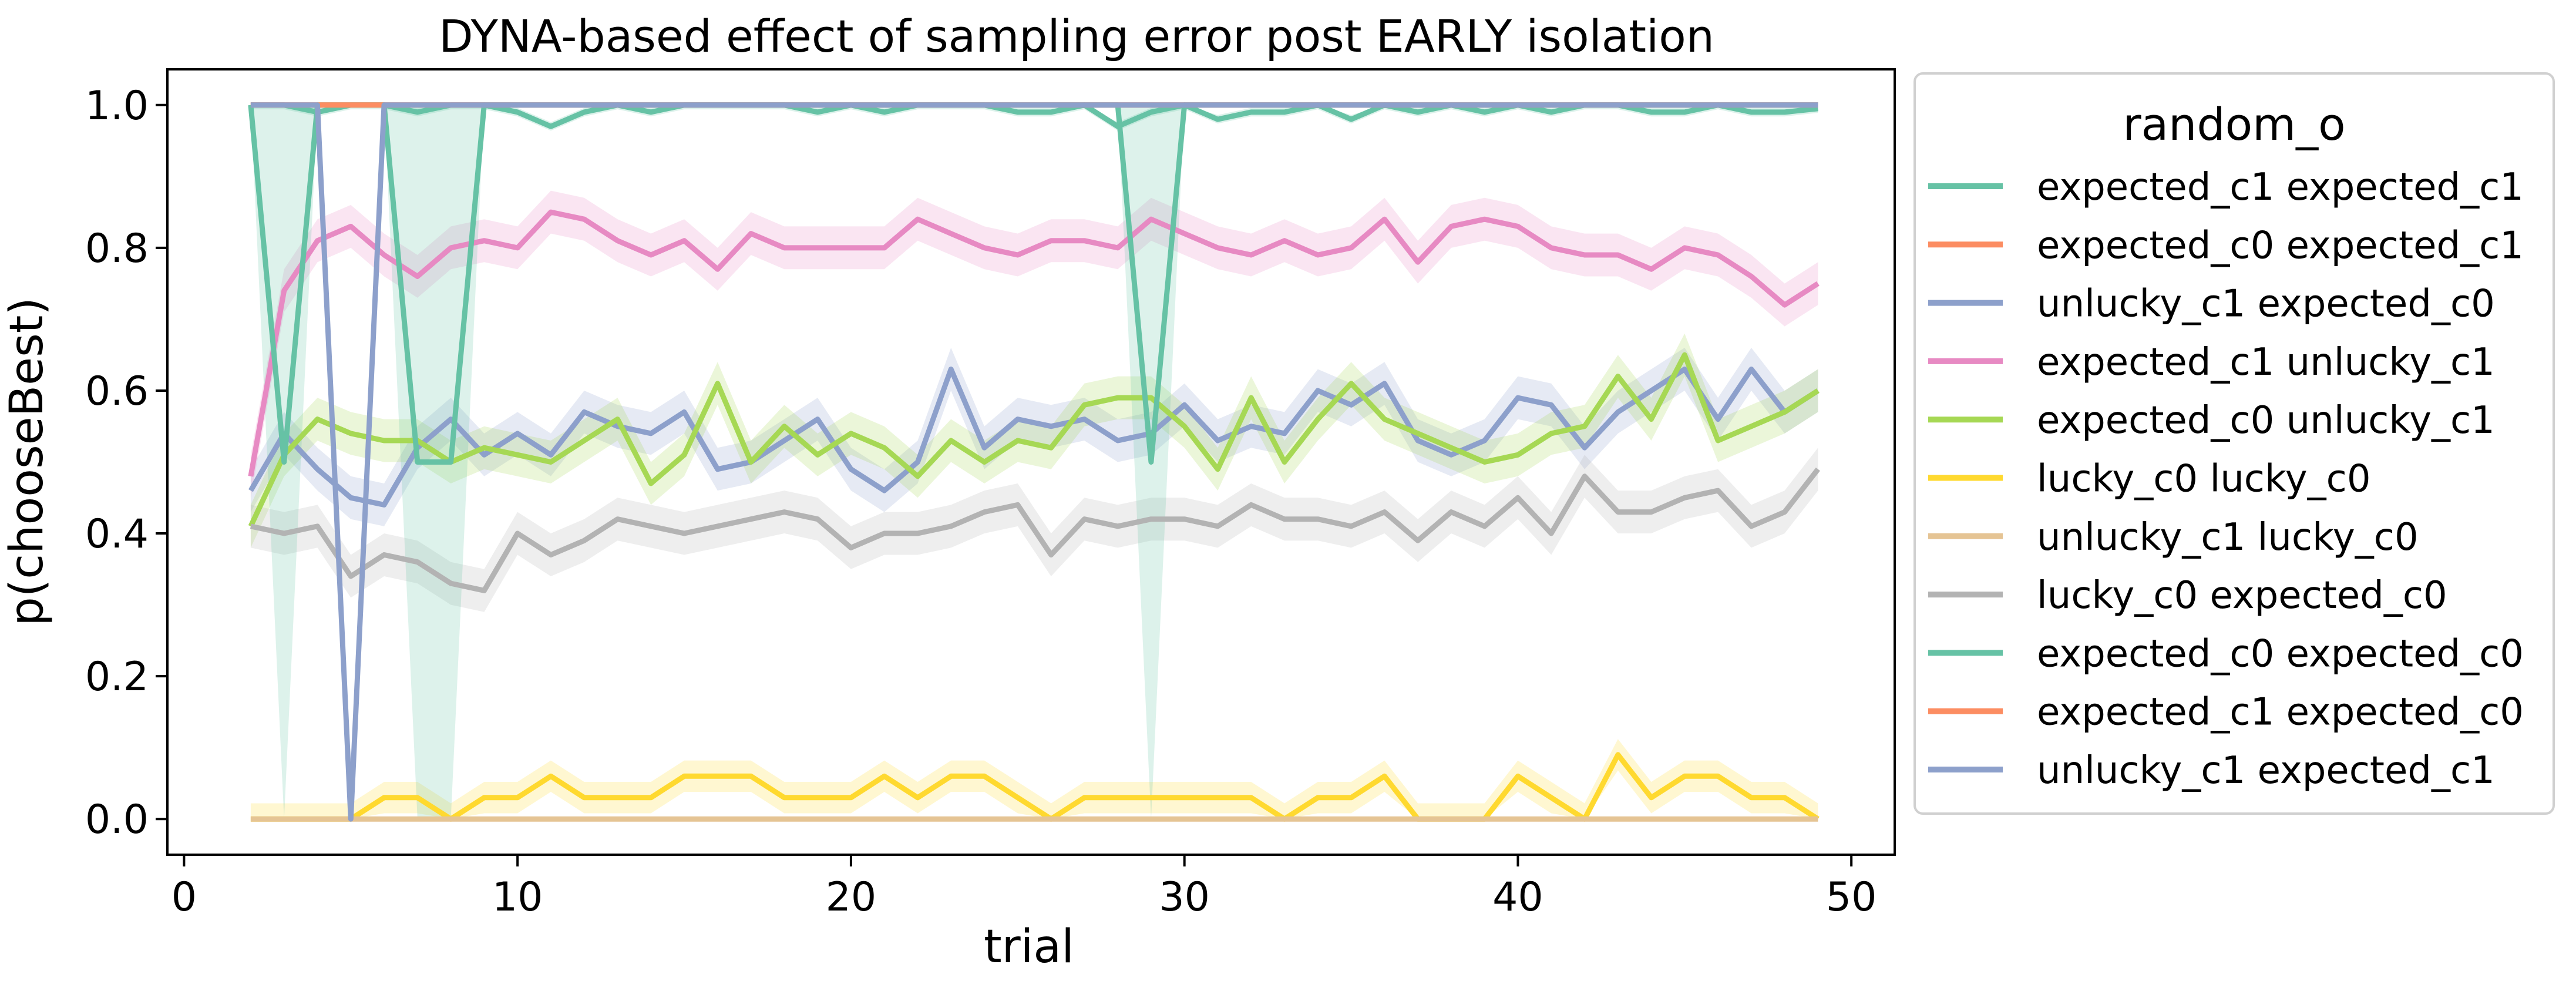 Image resolution: width=2576 pixels, height=991 pixels. I want to click on x-tick-label: 10, so click(517, 898).